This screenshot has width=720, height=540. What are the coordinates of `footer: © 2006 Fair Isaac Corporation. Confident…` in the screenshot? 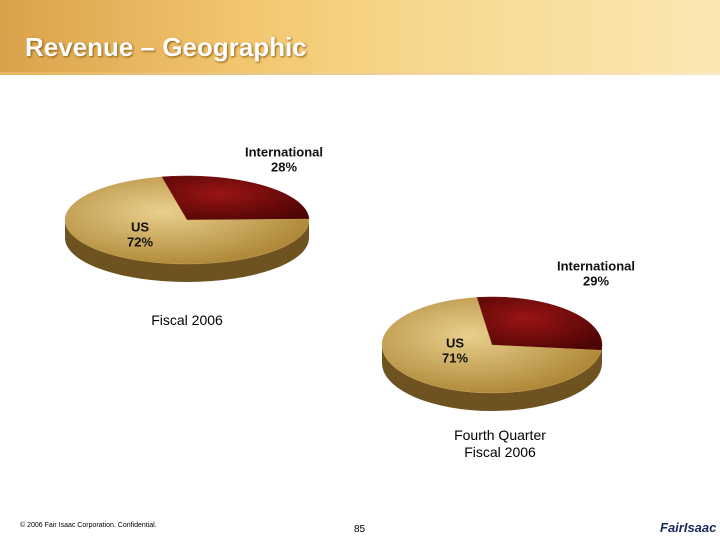 It's located at (88, 525).